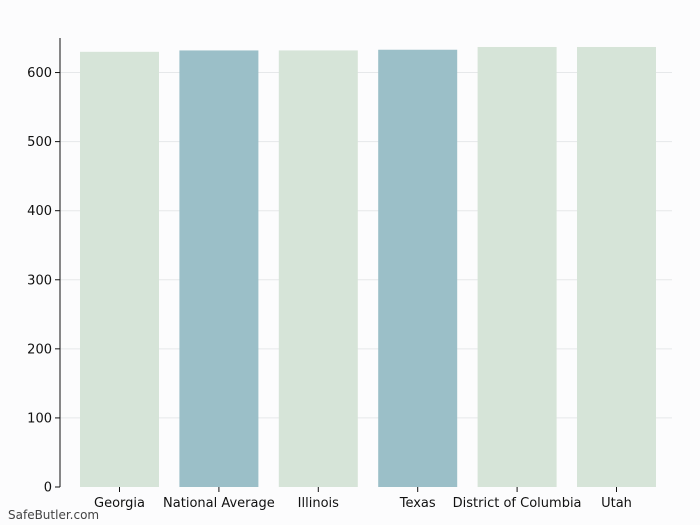  What do you see at coordinates (119, 503) in the screenshot?
I see `x-tick-label: Georgia` at bounding box center [119, 503].